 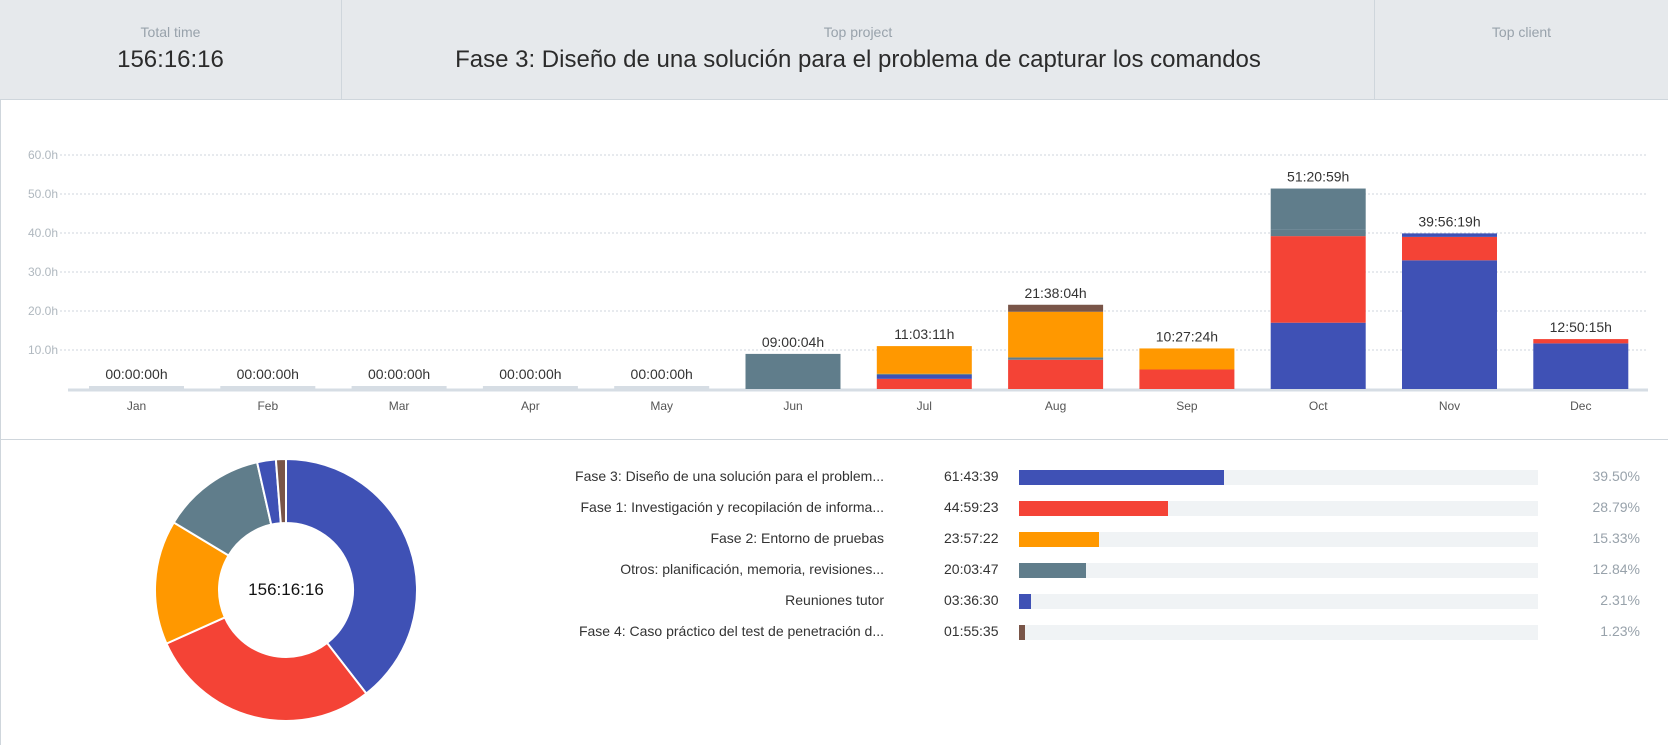 What do you see at coordinates (924, 406) in the screenshot?
I see `x-tick-label: Jul` at bounding box center [924, 406].